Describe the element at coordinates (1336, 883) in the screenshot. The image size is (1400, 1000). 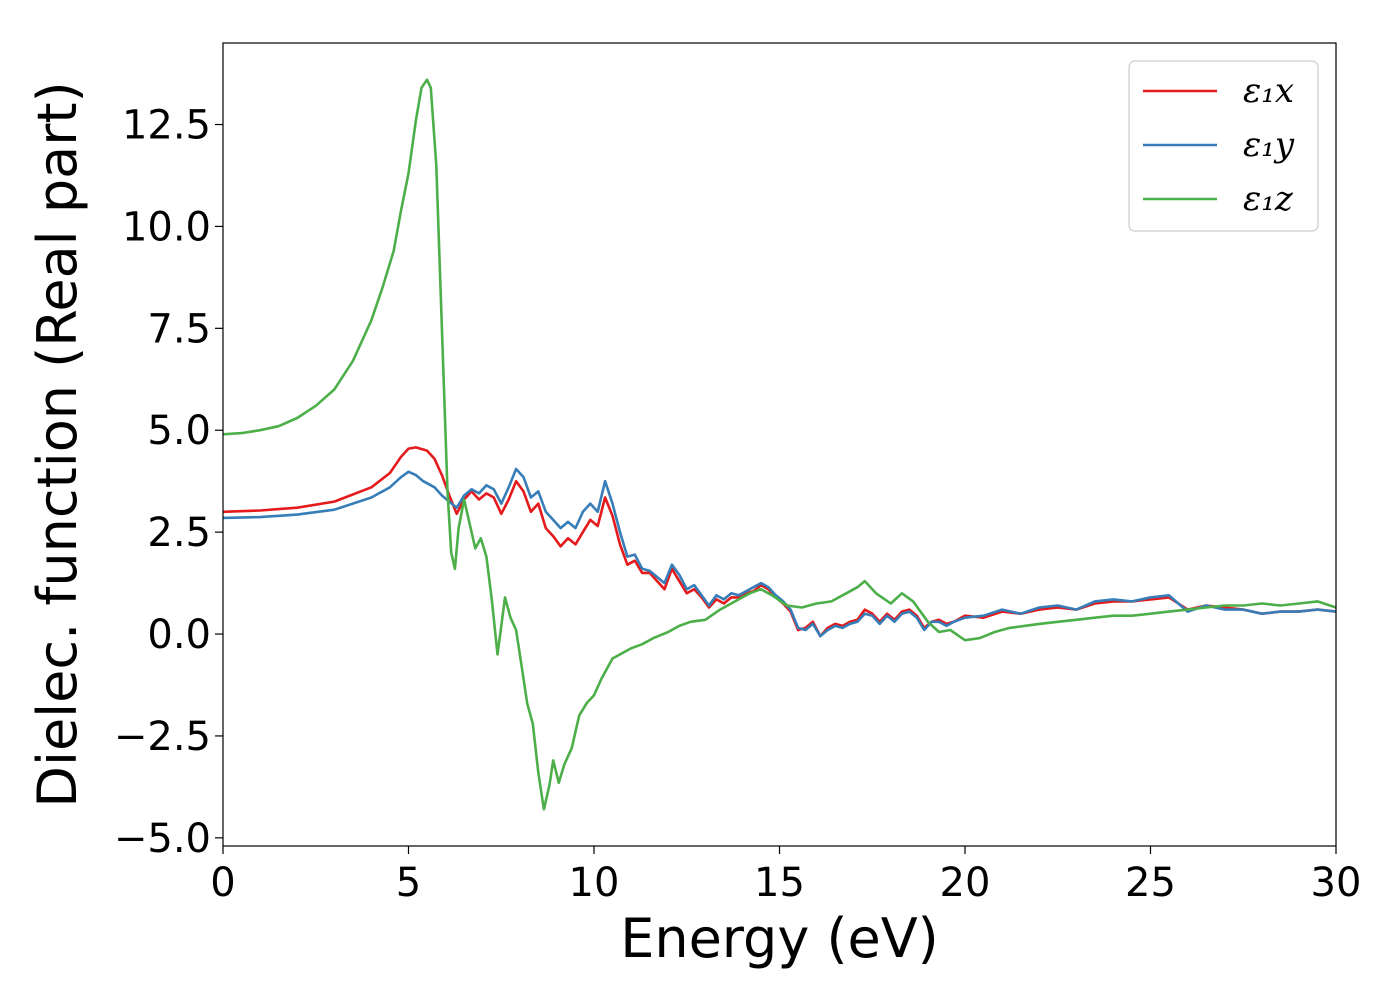
I see `x-tick-label: 30` at that location.